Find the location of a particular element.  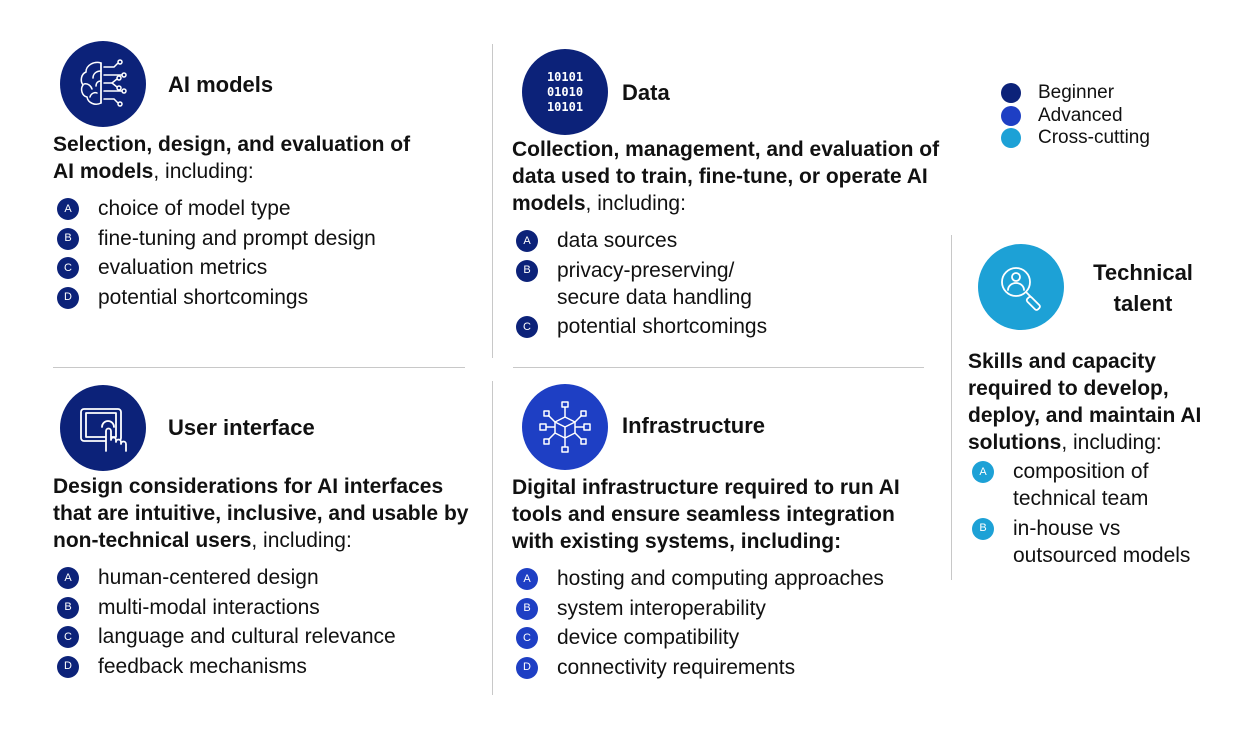

legend-label: Beginner is located at coordinates (1076, 93).